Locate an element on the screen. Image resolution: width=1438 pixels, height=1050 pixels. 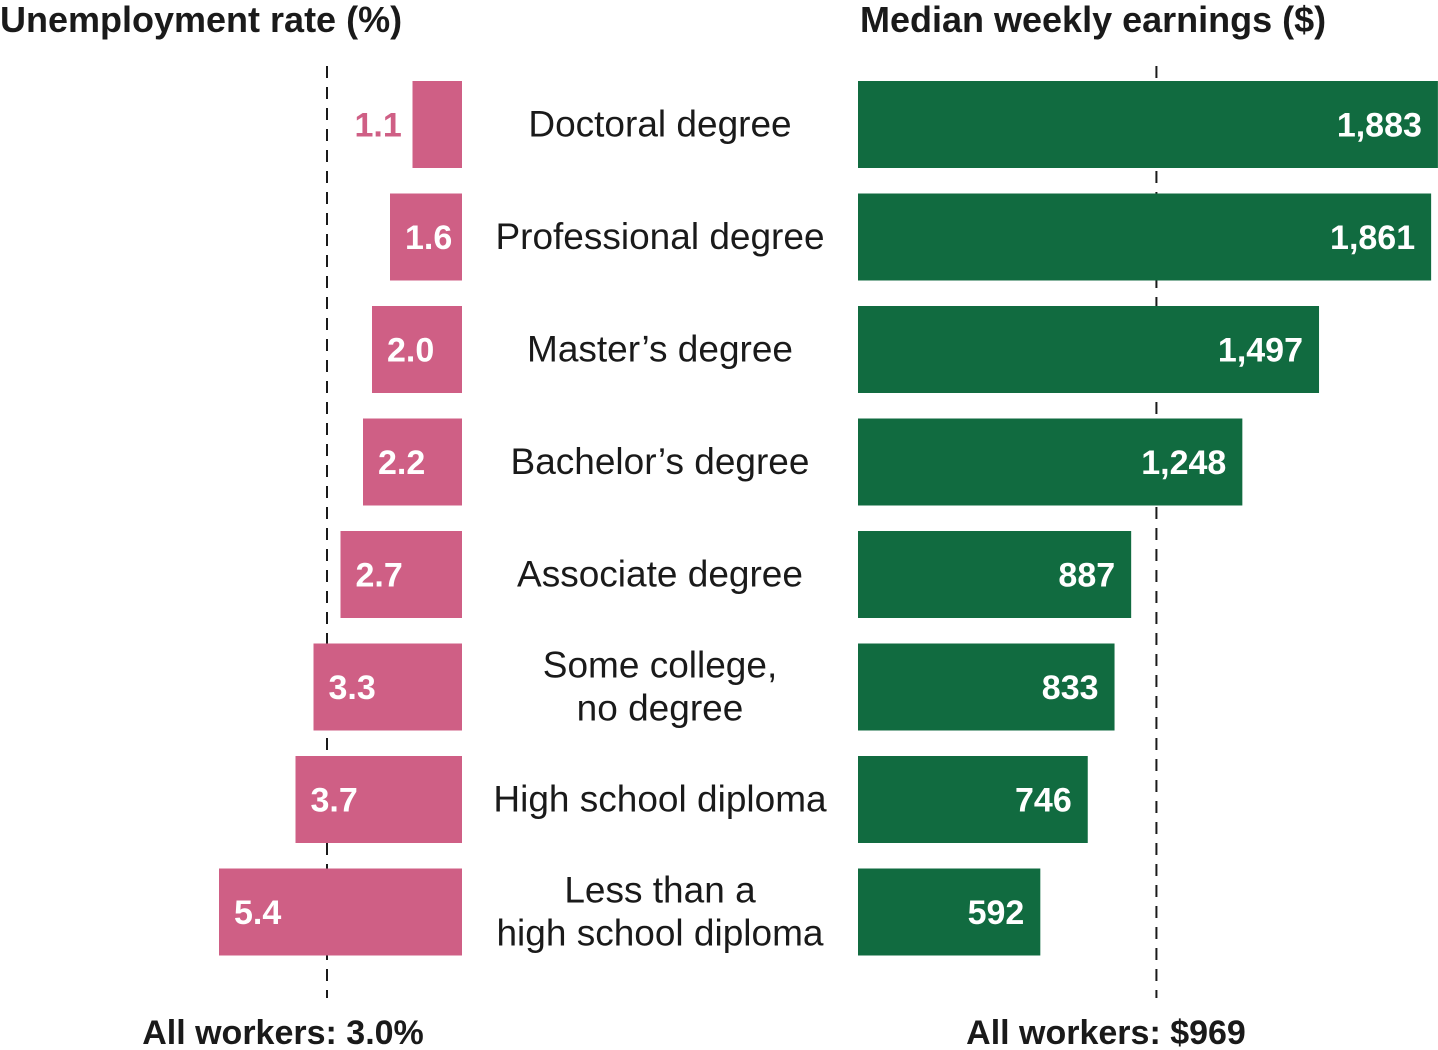
category-label: Professional degree is located at coordinates (659, 236).